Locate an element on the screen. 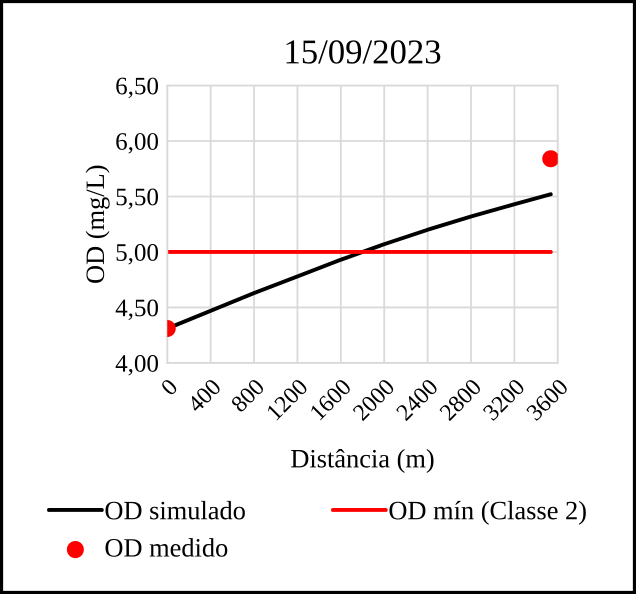 This screenshot has height=594, width=636. y-tick-label: 5,00 is located at coordinates (137, 254).